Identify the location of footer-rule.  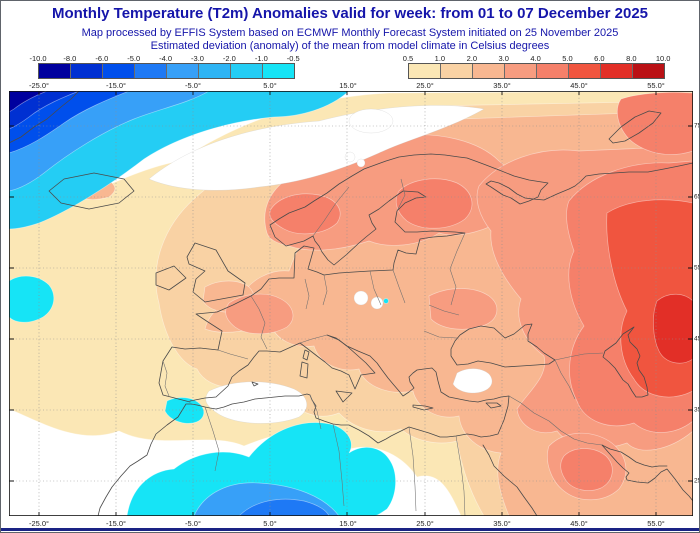
(350, 529).